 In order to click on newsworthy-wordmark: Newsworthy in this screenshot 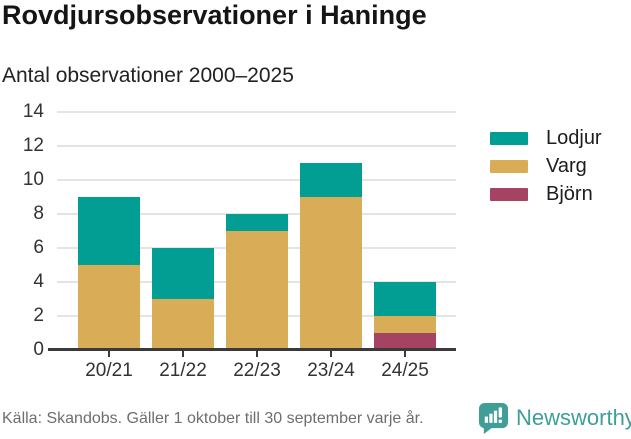, I will do `click(573, 417)`.